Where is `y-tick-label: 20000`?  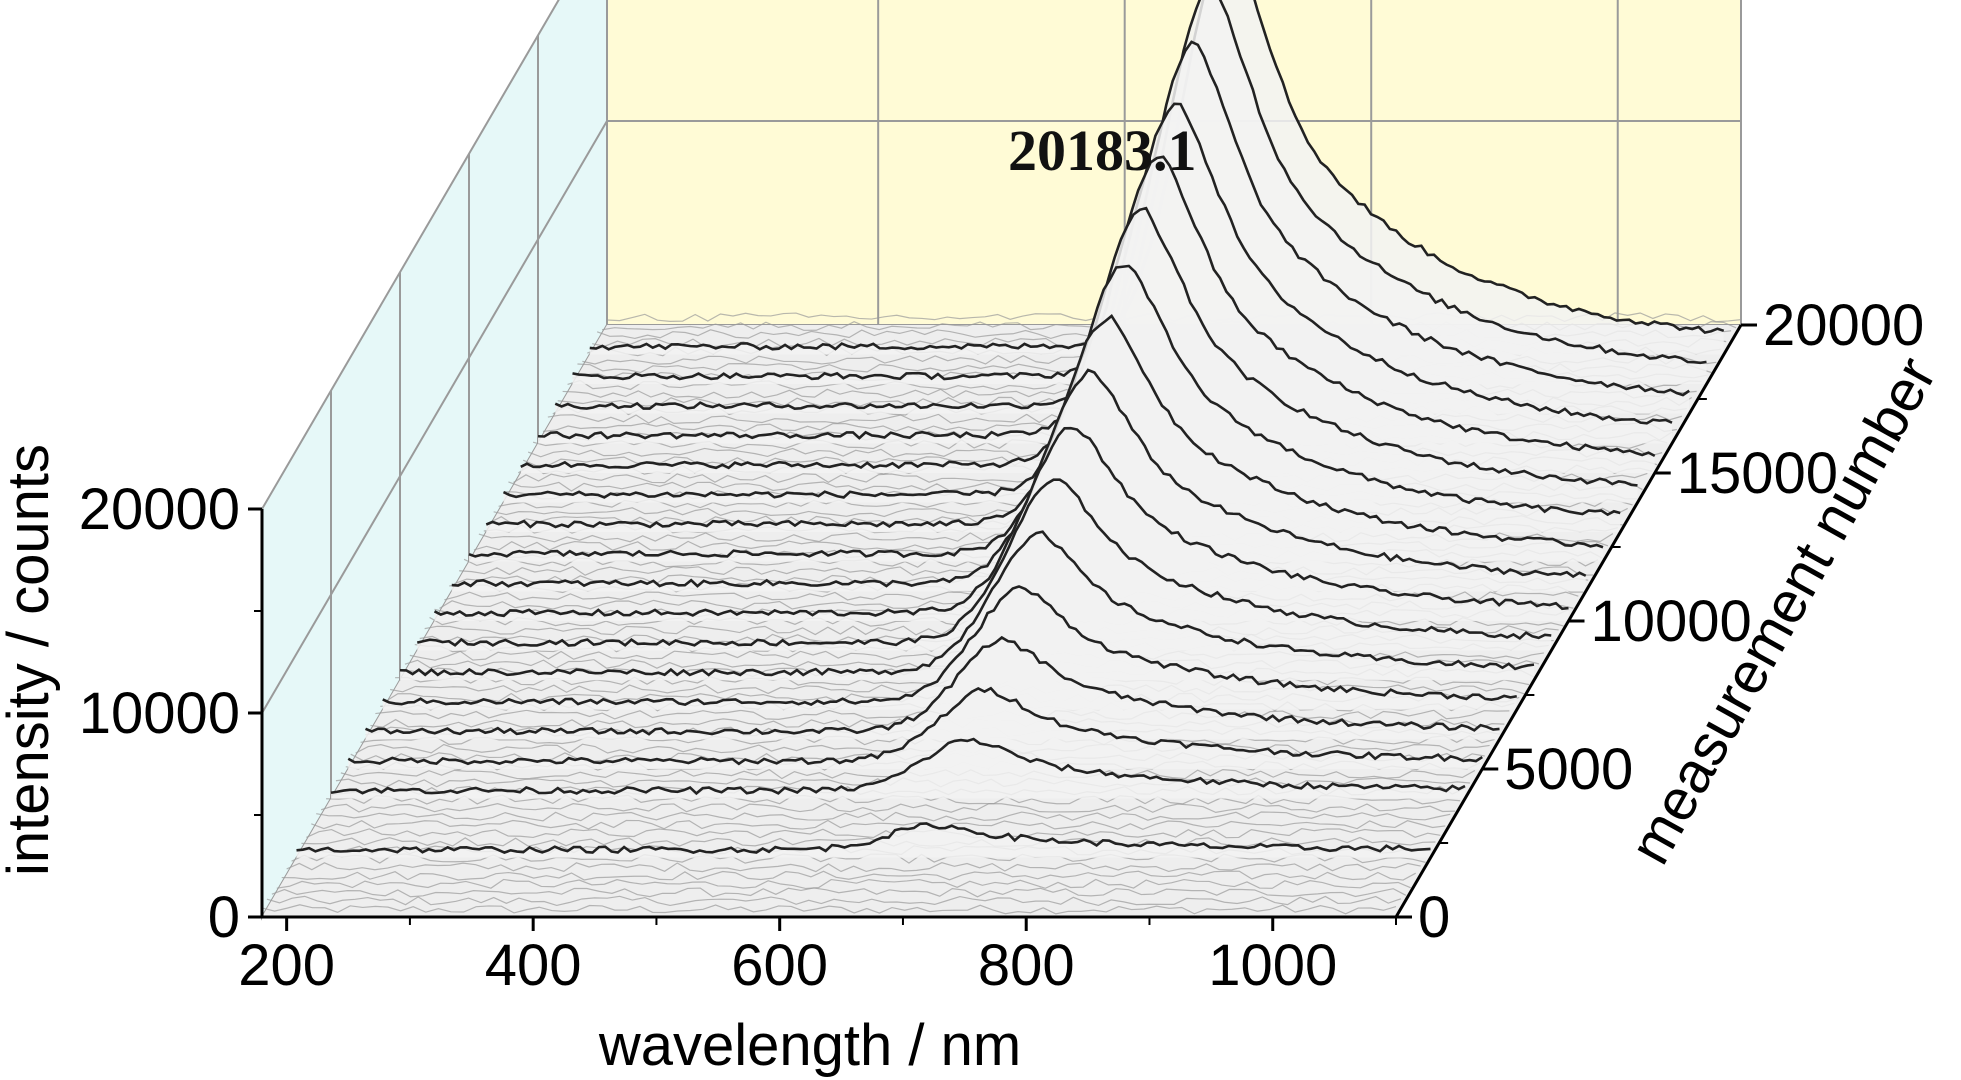
y-tick-label: 20000 is located at coordinates (1843, 325).